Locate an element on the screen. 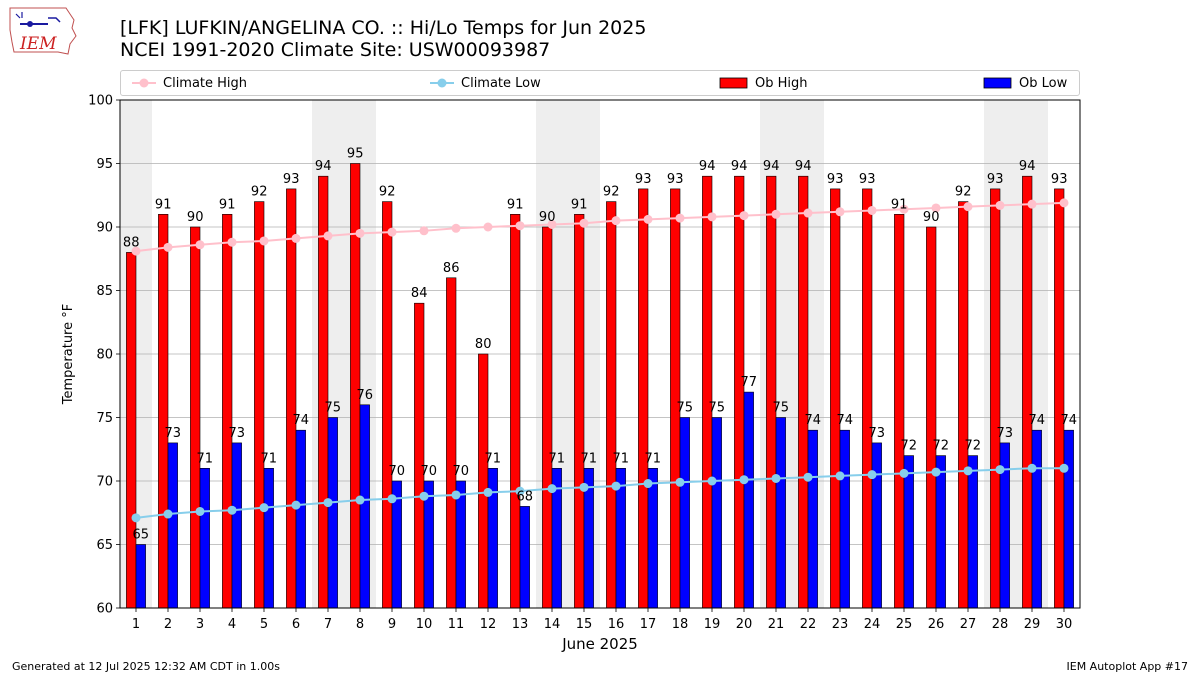  label-ob-high-5: 92 is located at coordinates (259, 192).